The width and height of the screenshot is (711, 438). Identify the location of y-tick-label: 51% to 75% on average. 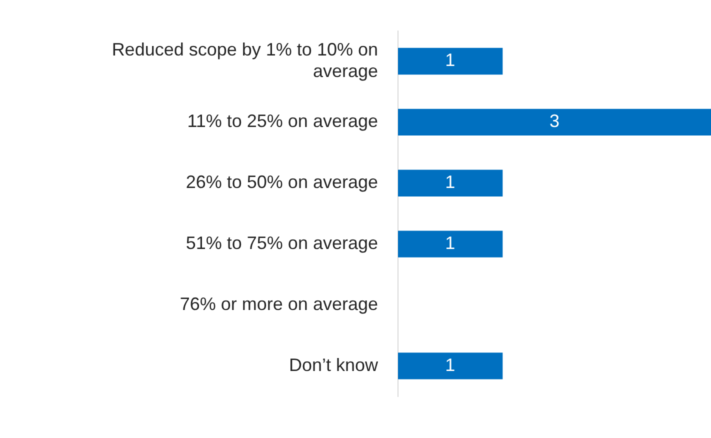
(282, 243).